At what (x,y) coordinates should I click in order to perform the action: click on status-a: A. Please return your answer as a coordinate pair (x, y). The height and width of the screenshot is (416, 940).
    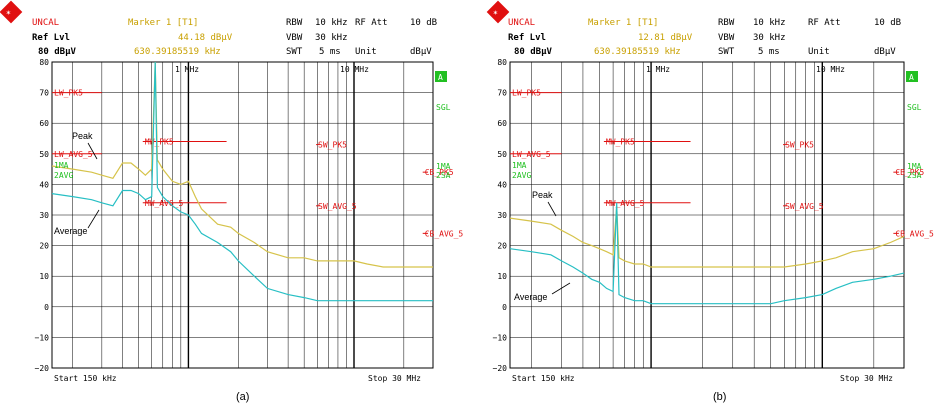
    Looking at the image, I should click on (440, 77).